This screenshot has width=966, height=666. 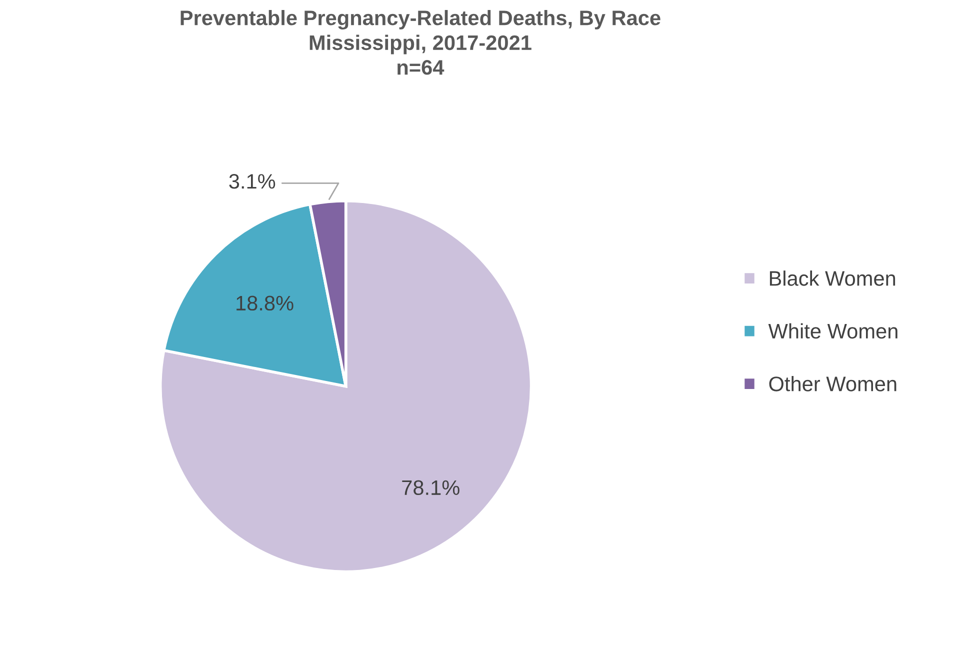 I want to click on legend-label: Black Women, so click(x=833, y=278).